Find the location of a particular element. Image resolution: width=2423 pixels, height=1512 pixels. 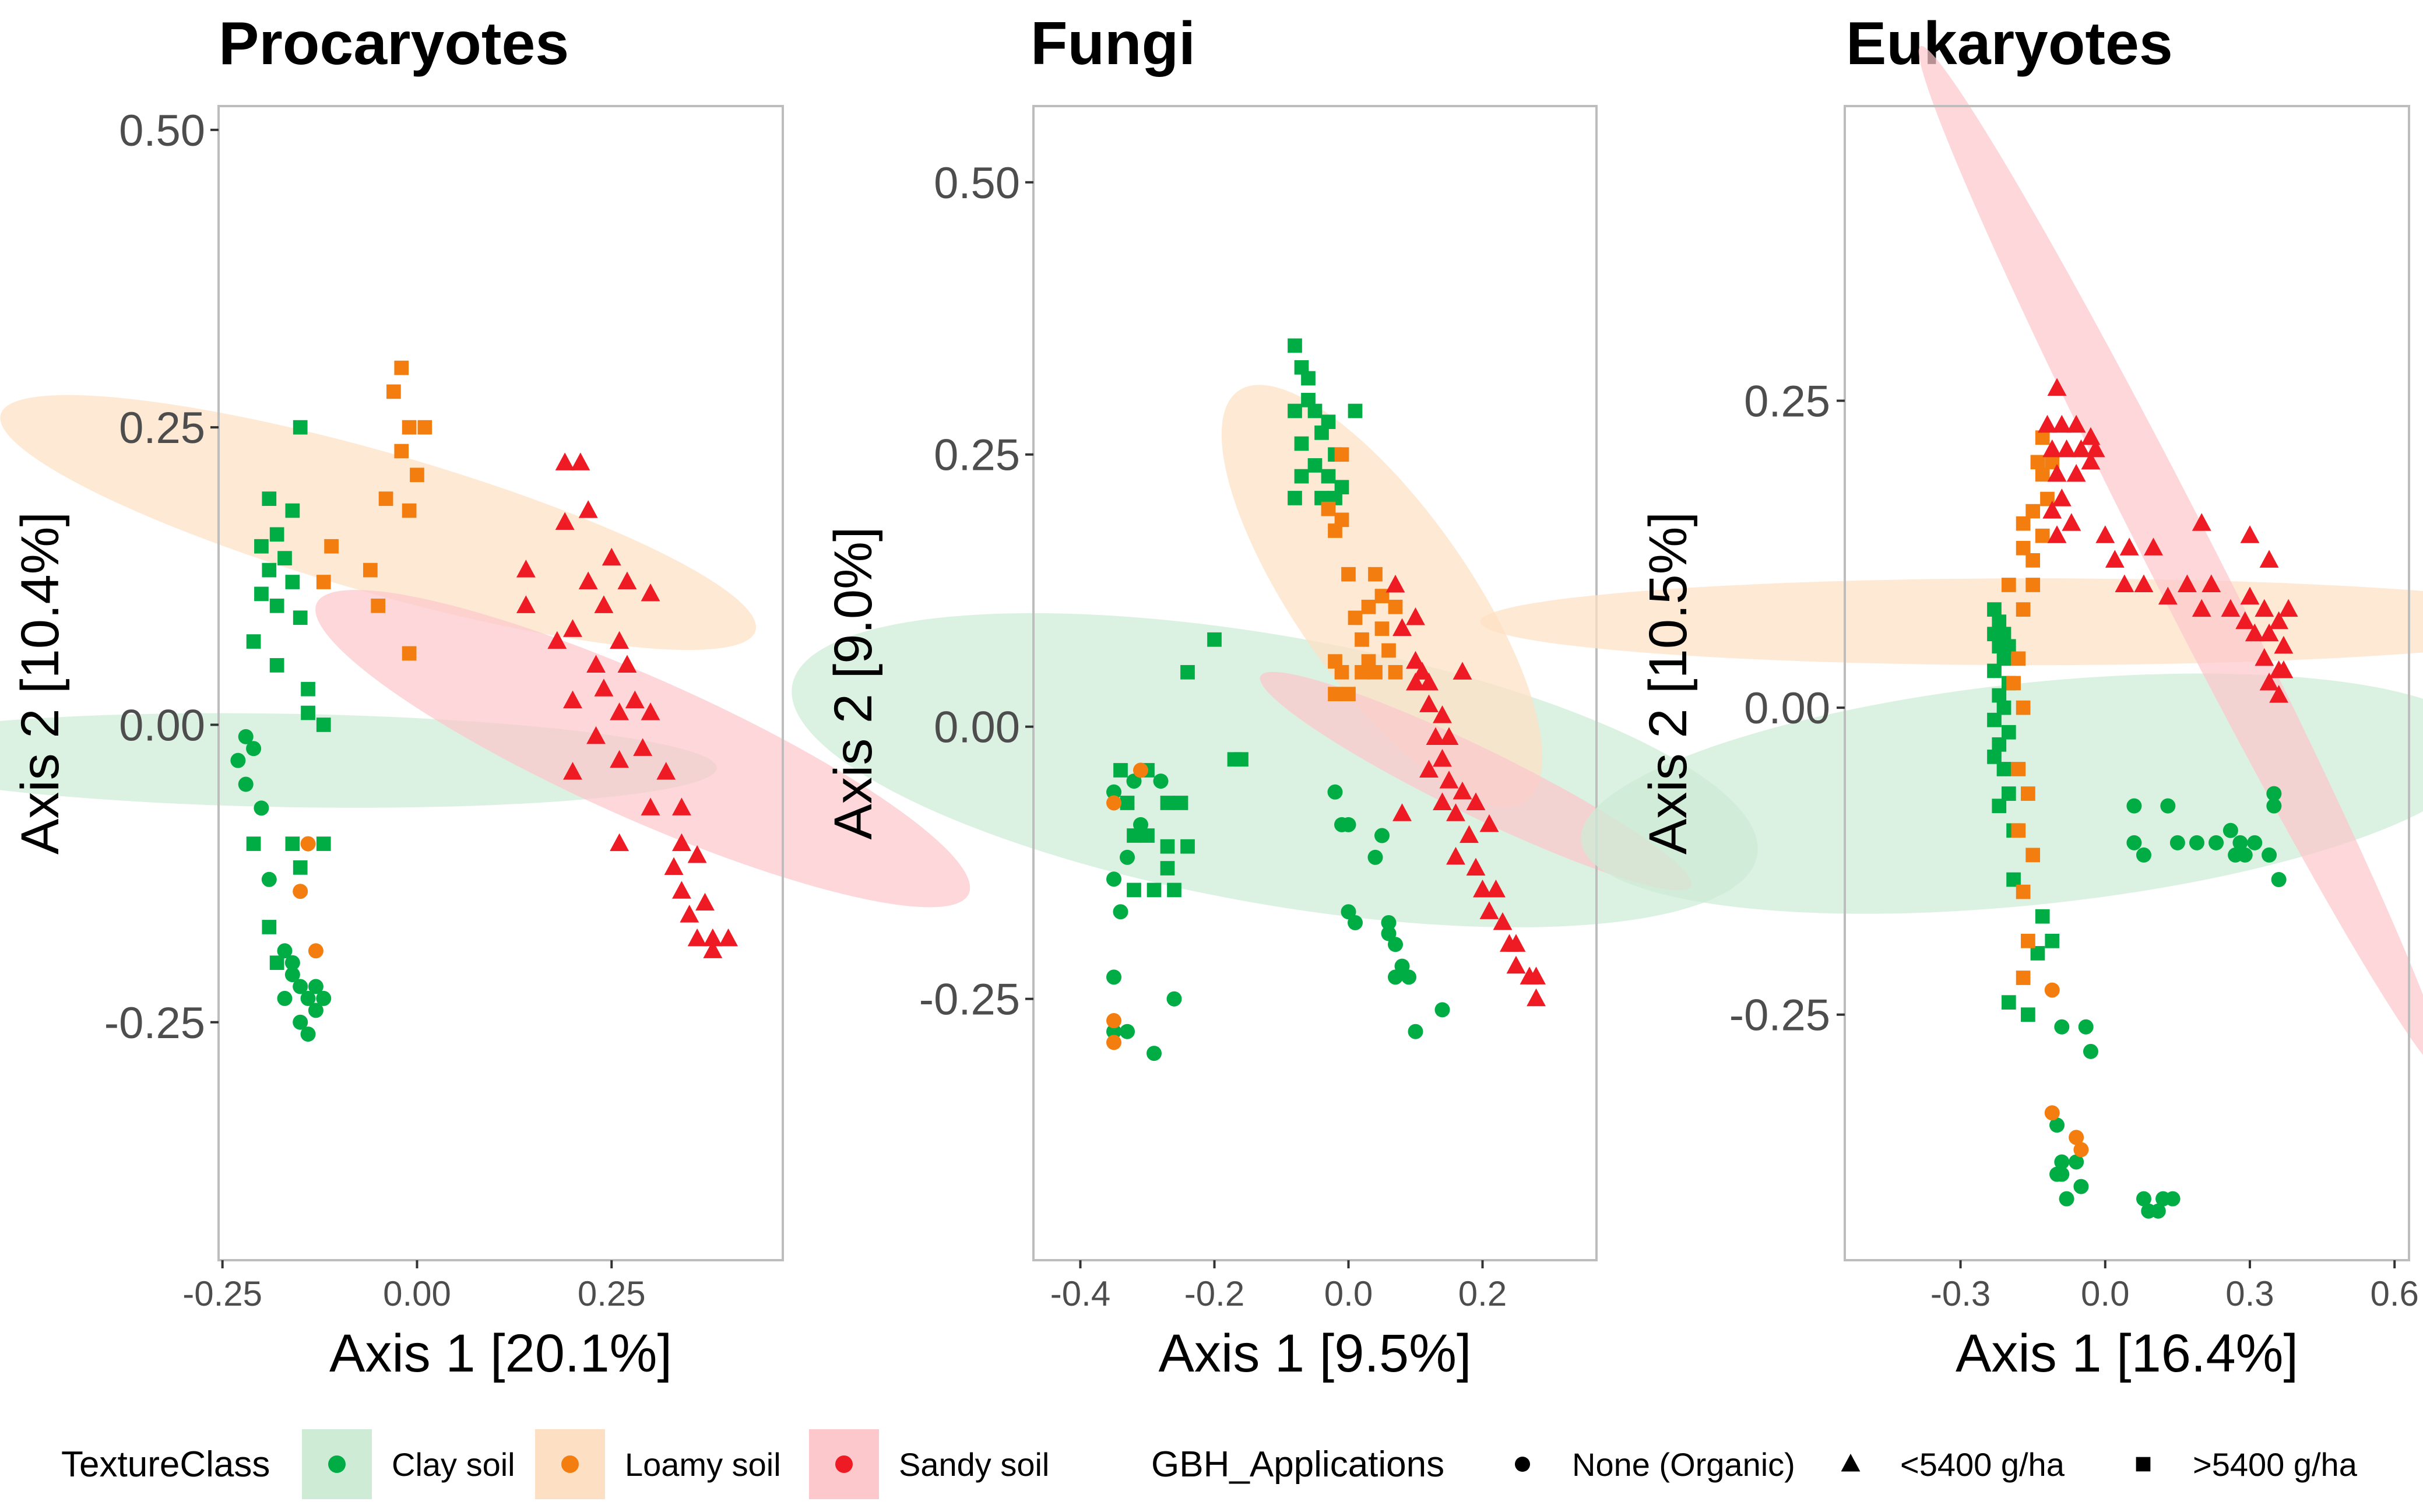

legend-label: None (Organic) is located at coordinates (1684, 1464).